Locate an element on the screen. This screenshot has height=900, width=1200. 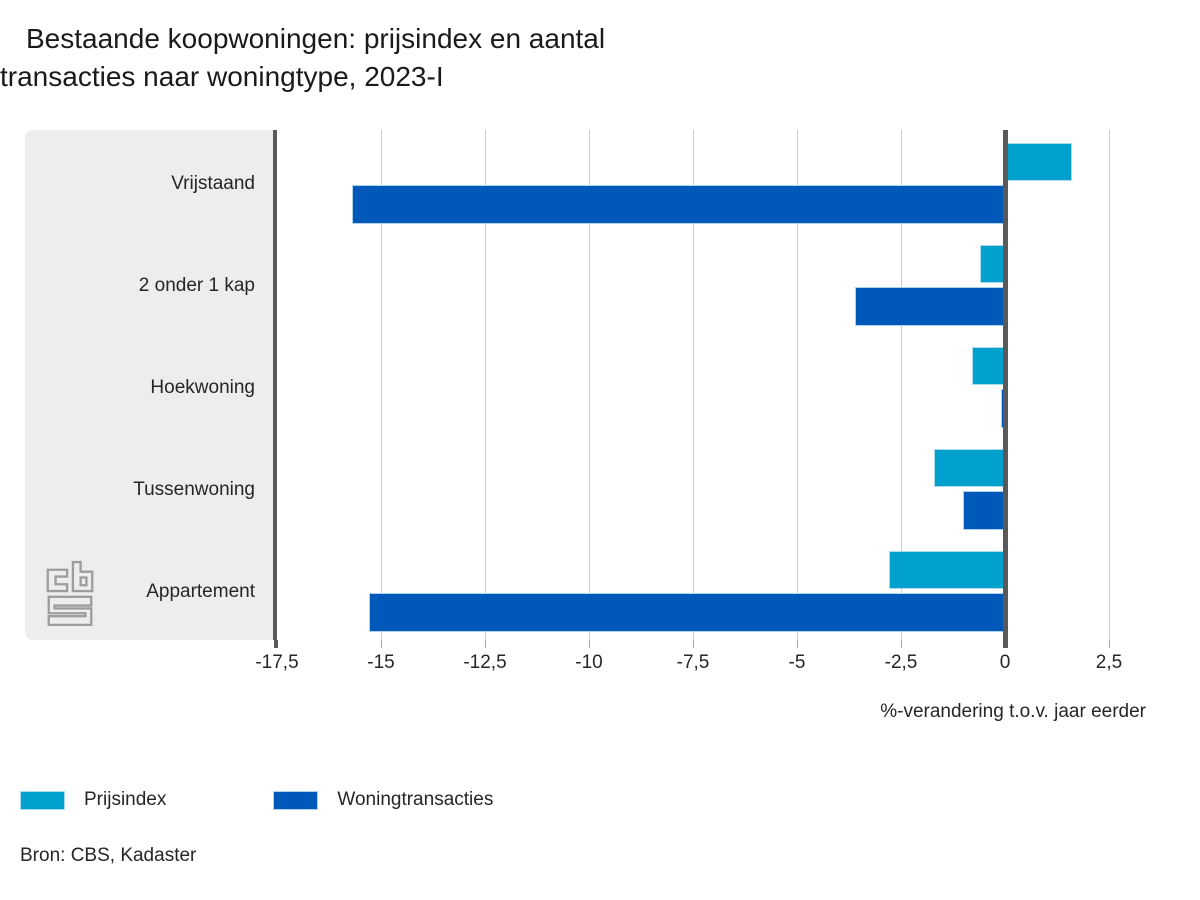
bar-prijsindex-appartement is located at coordinates (946, 570).